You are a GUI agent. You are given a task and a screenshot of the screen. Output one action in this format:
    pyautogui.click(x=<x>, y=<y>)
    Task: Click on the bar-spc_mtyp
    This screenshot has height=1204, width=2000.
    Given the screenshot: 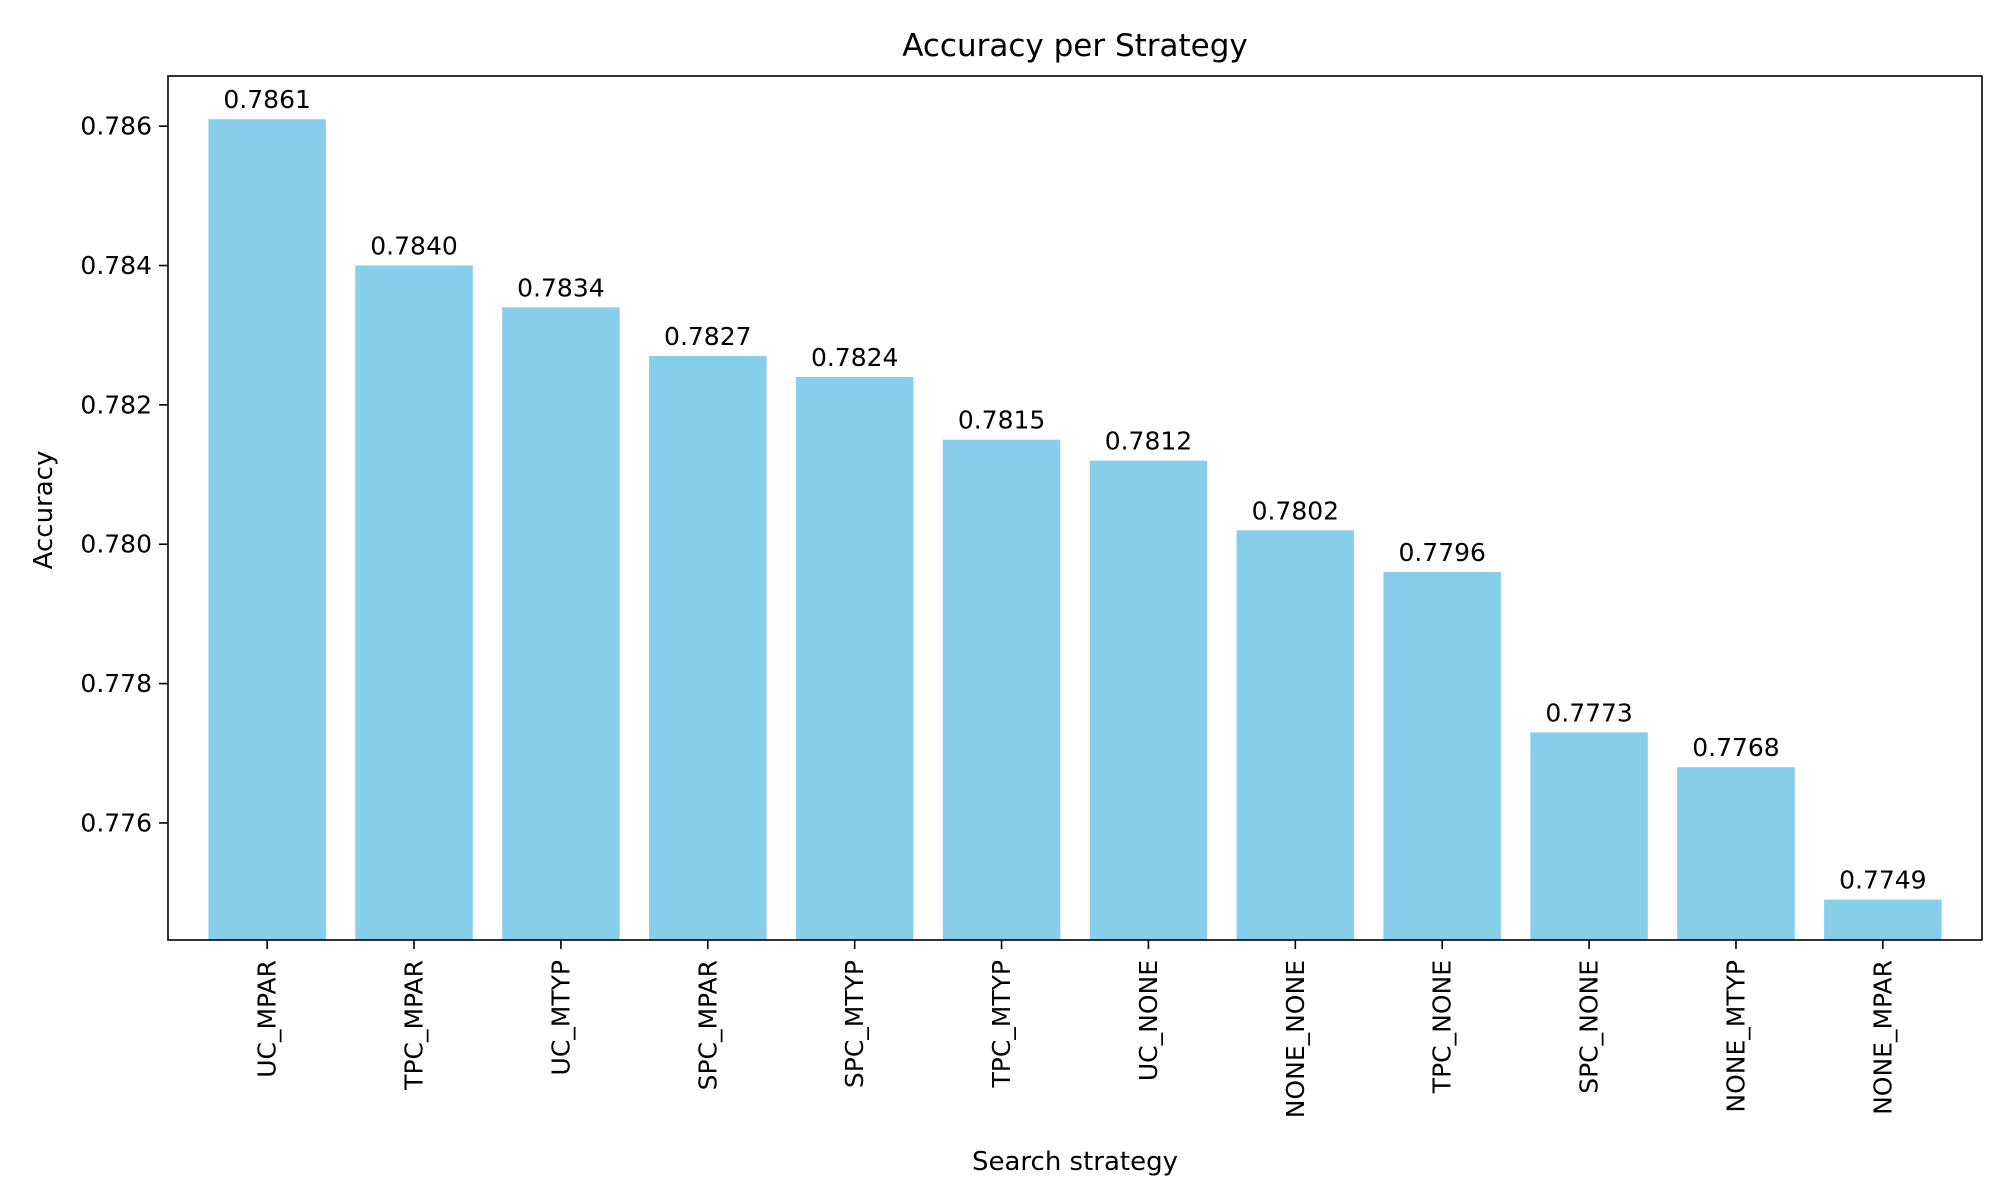 What is the action you would take?
    pyautogui.click(x=854, y=658)
    